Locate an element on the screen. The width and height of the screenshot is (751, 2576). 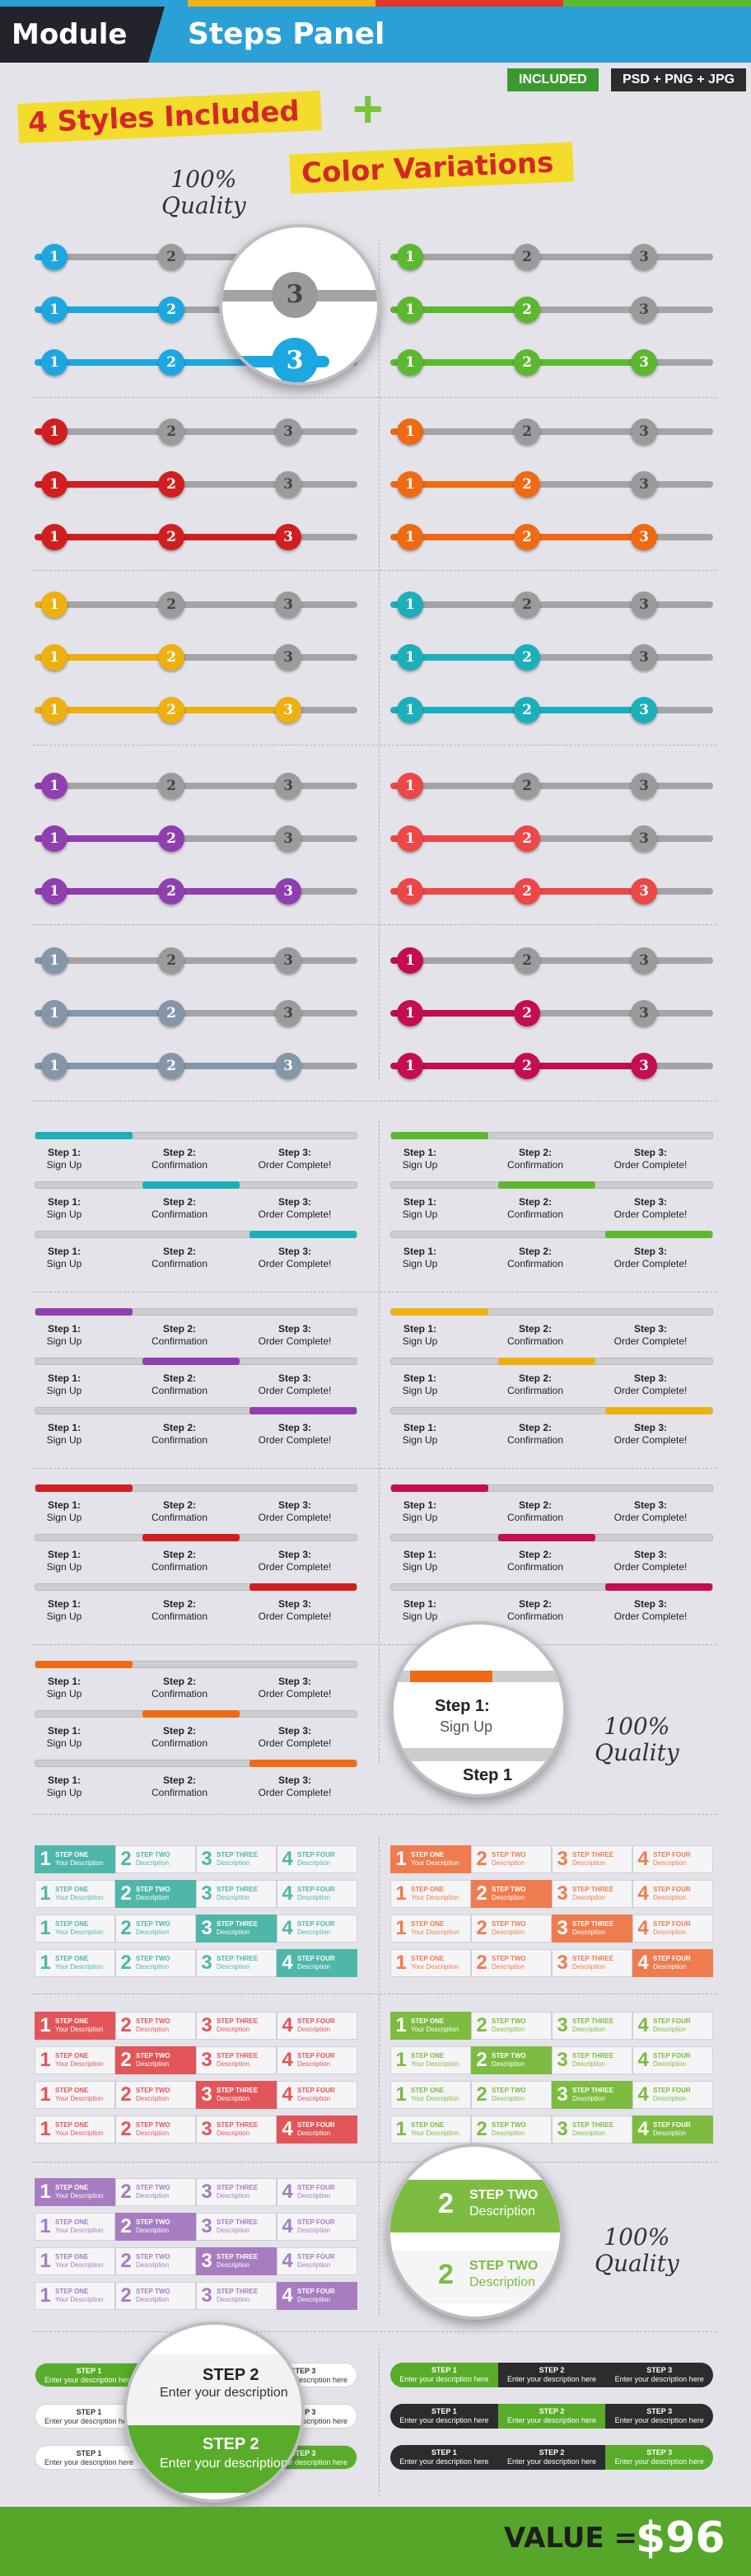
pill-step-1: STEP 1 Enter your description here is located at coordinates (444, 2375).